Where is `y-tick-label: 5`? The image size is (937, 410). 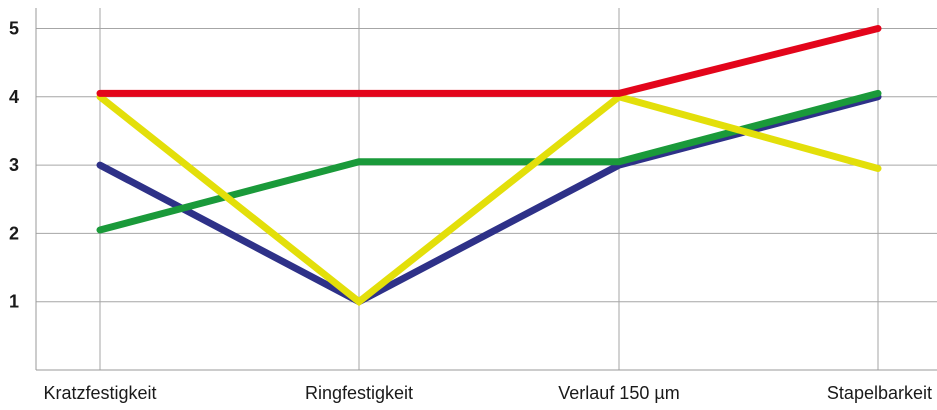
y-tick-label: 5 is located at coordinates (14, 28).